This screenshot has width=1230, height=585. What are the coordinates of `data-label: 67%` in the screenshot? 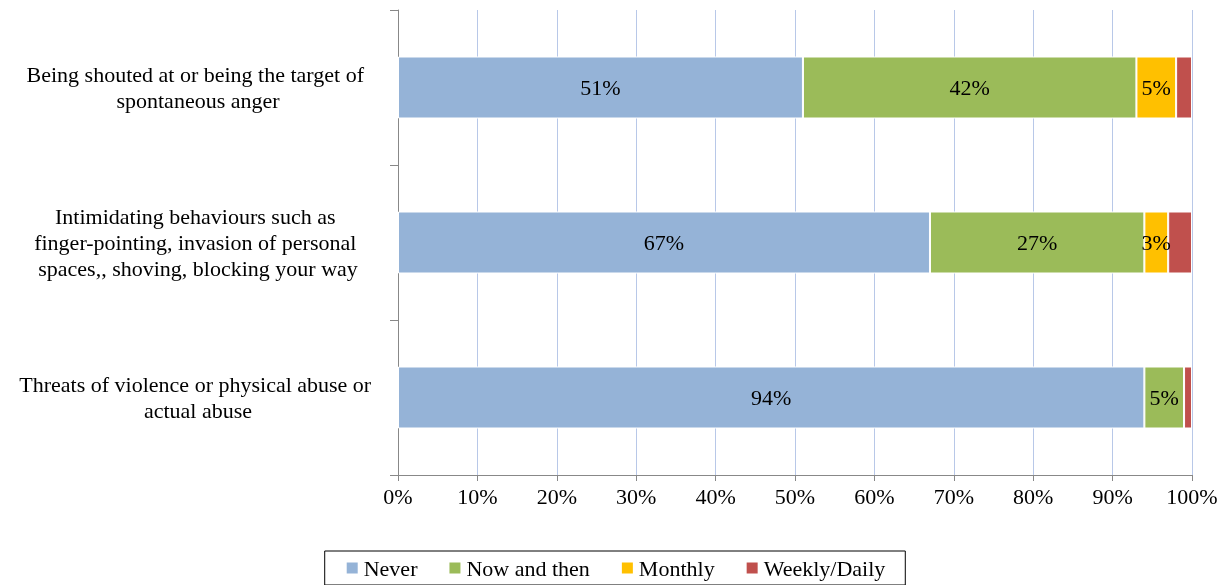 It's located at (664, 242).